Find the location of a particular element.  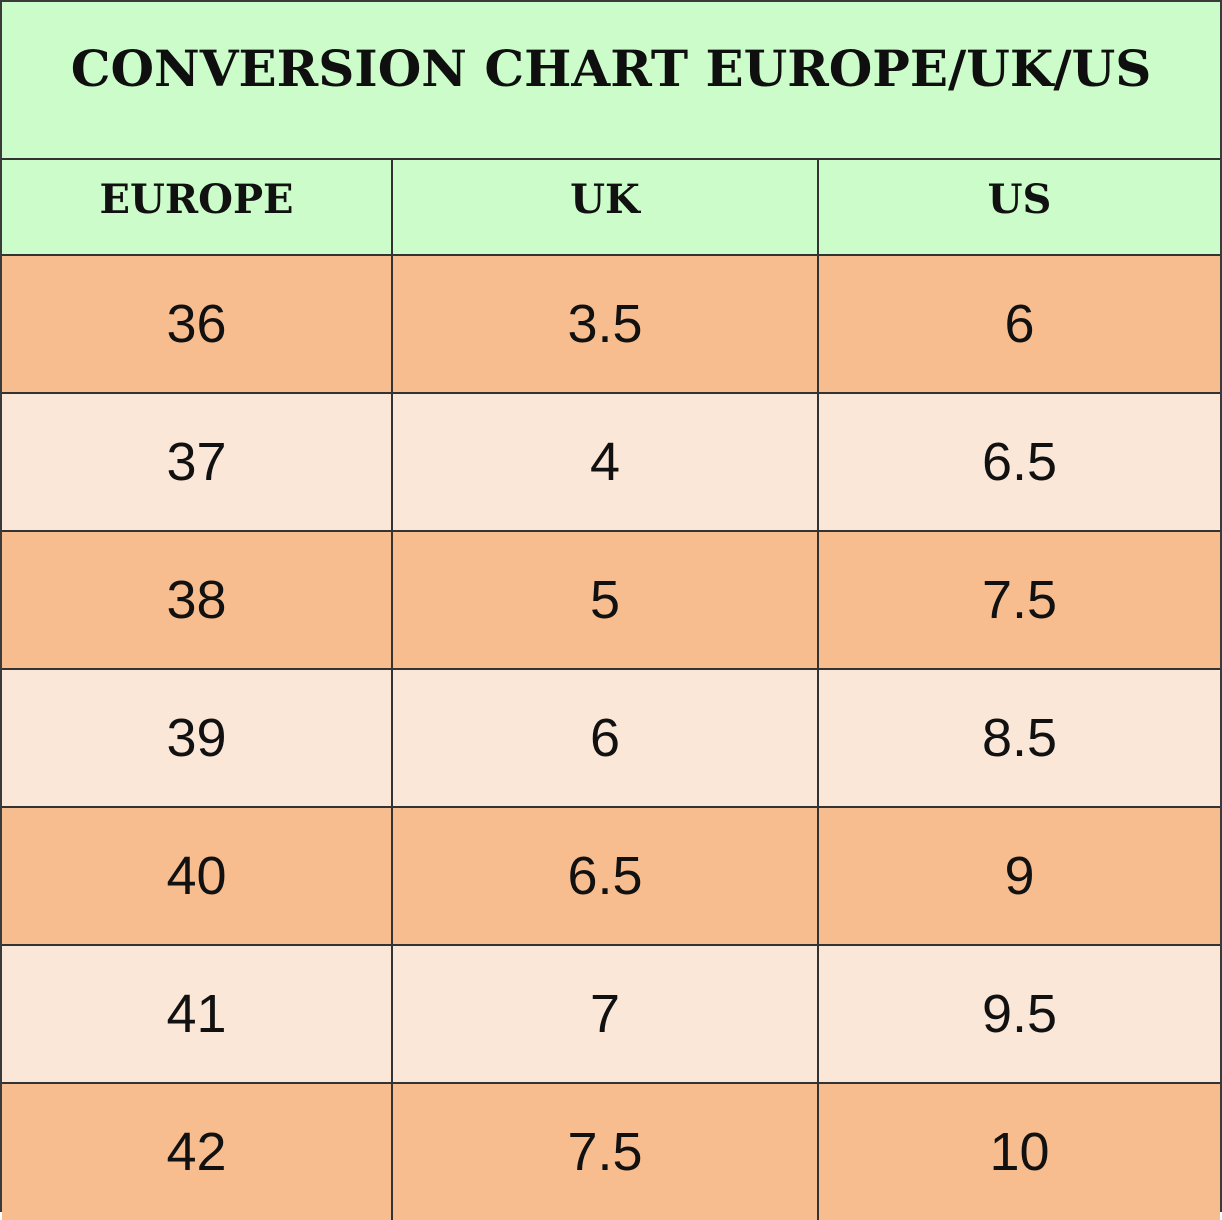

cell-europe: 36 is located at coordinates (197, 324).